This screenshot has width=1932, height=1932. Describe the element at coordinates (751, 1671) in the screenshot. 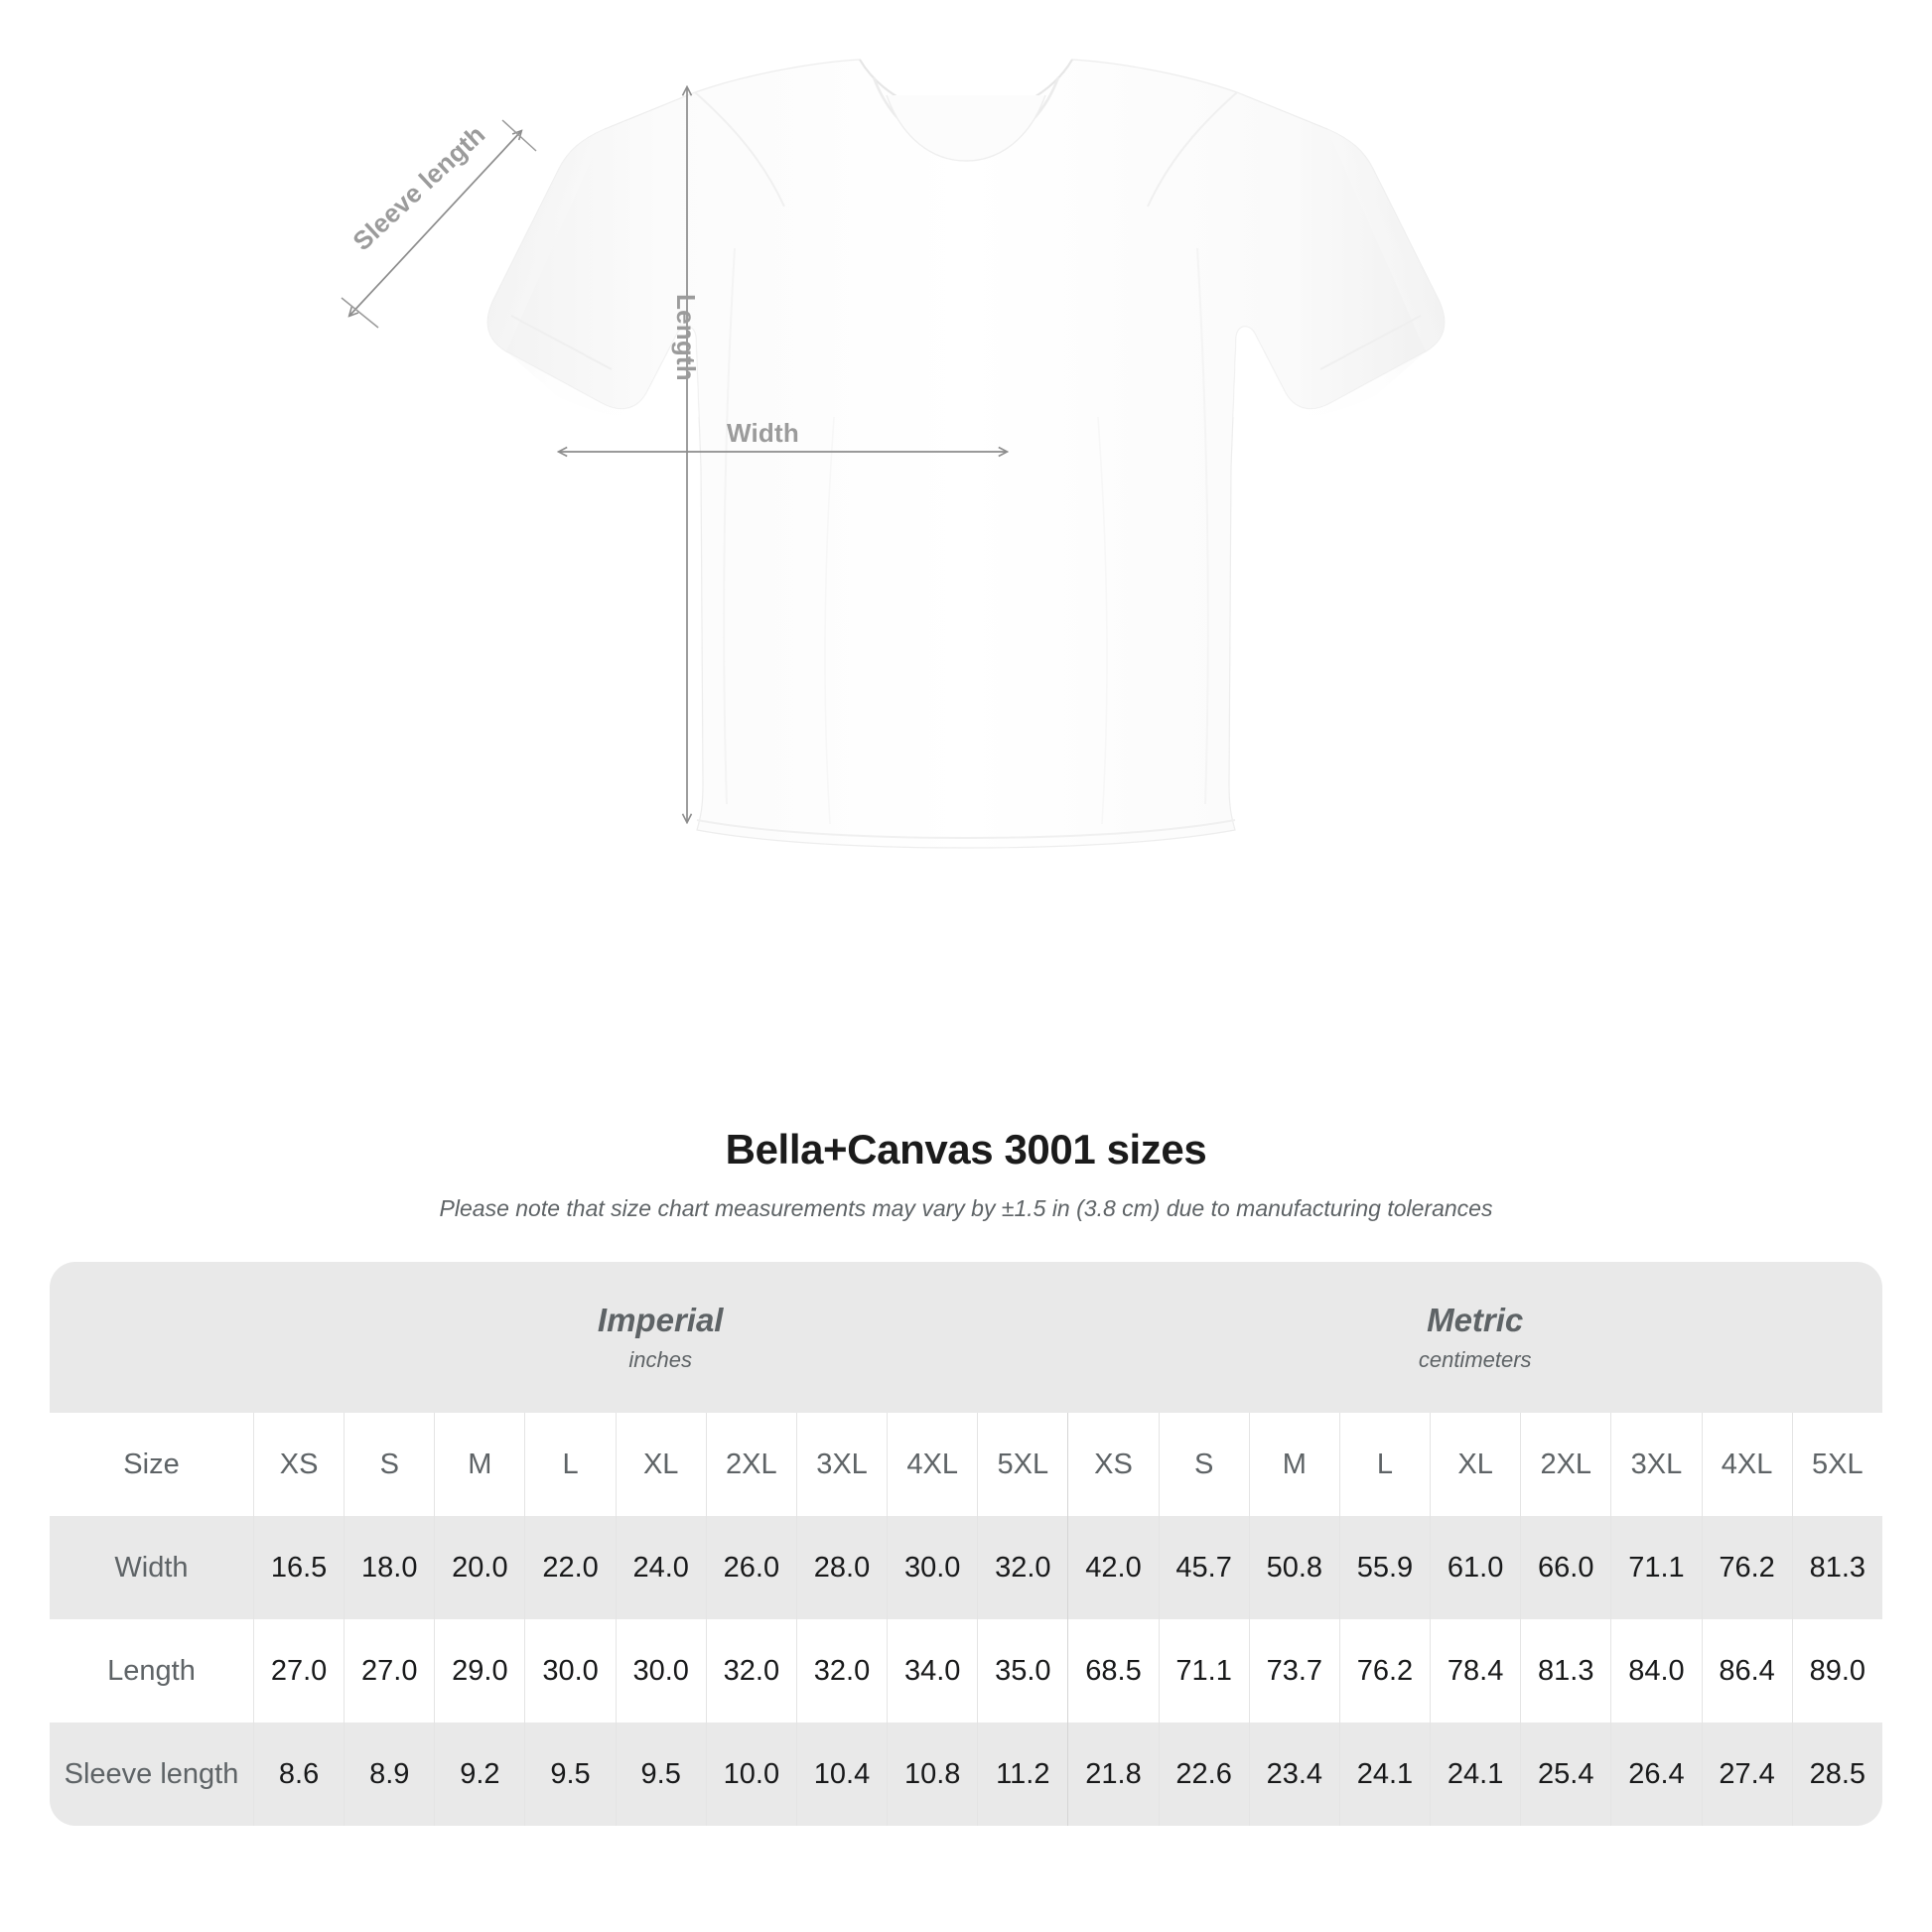

I see `cell-length-imperial-2xl: 32.0` at that location.